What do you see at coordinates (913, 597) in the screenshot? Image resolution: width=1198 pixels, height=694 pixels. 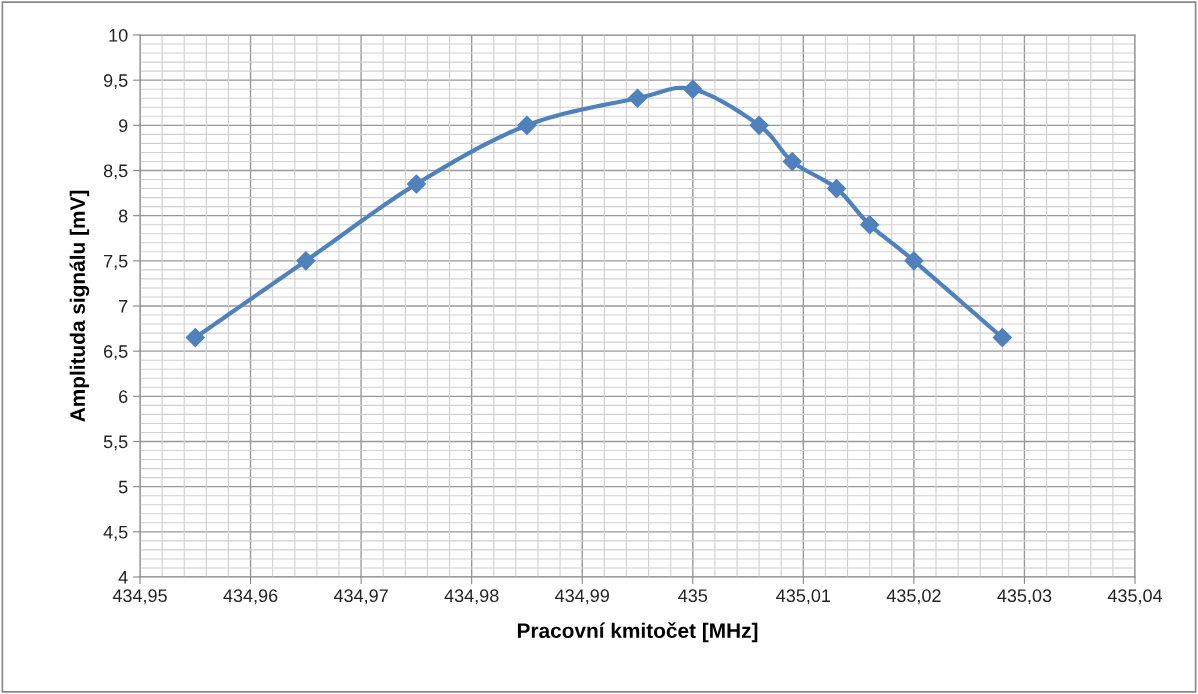 I see `x-tick-label: 435,02` at bounding box center [913, 597].